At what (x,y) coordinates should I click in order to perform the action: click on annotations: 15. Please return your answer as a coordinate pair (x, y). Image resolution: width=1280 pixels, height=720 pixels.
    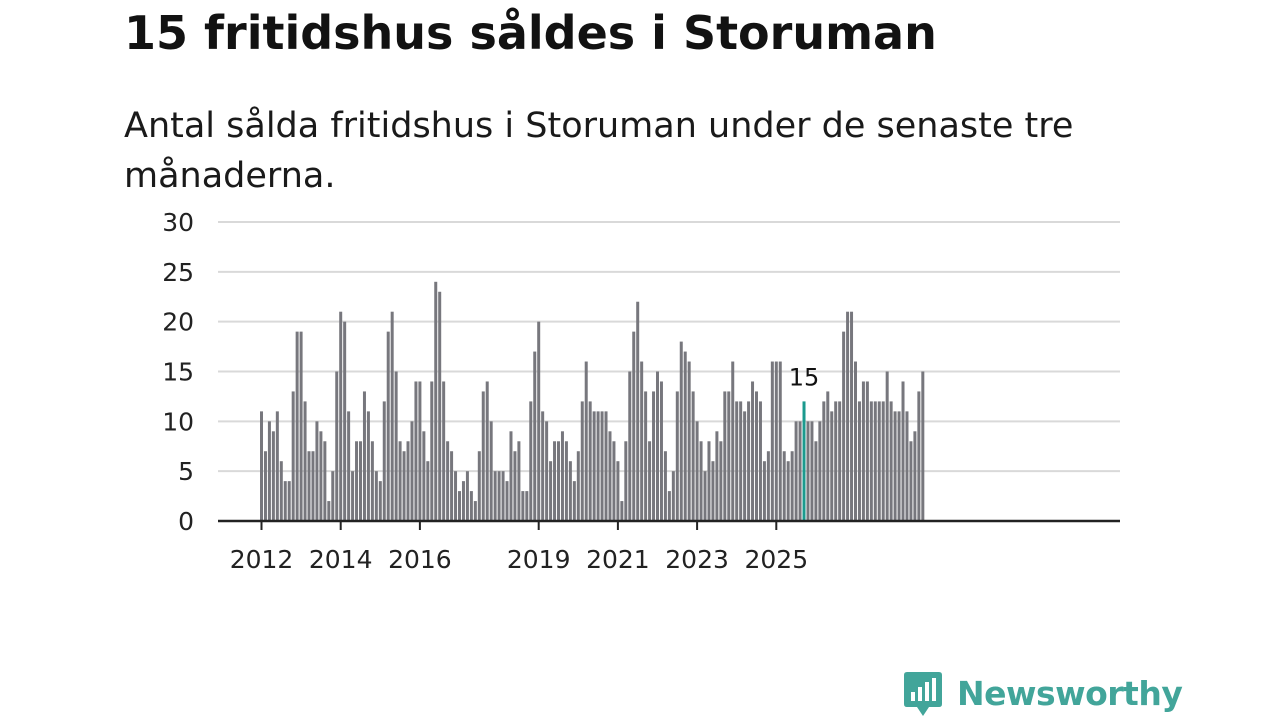
    Looking at the image, I should click on (804, 377).